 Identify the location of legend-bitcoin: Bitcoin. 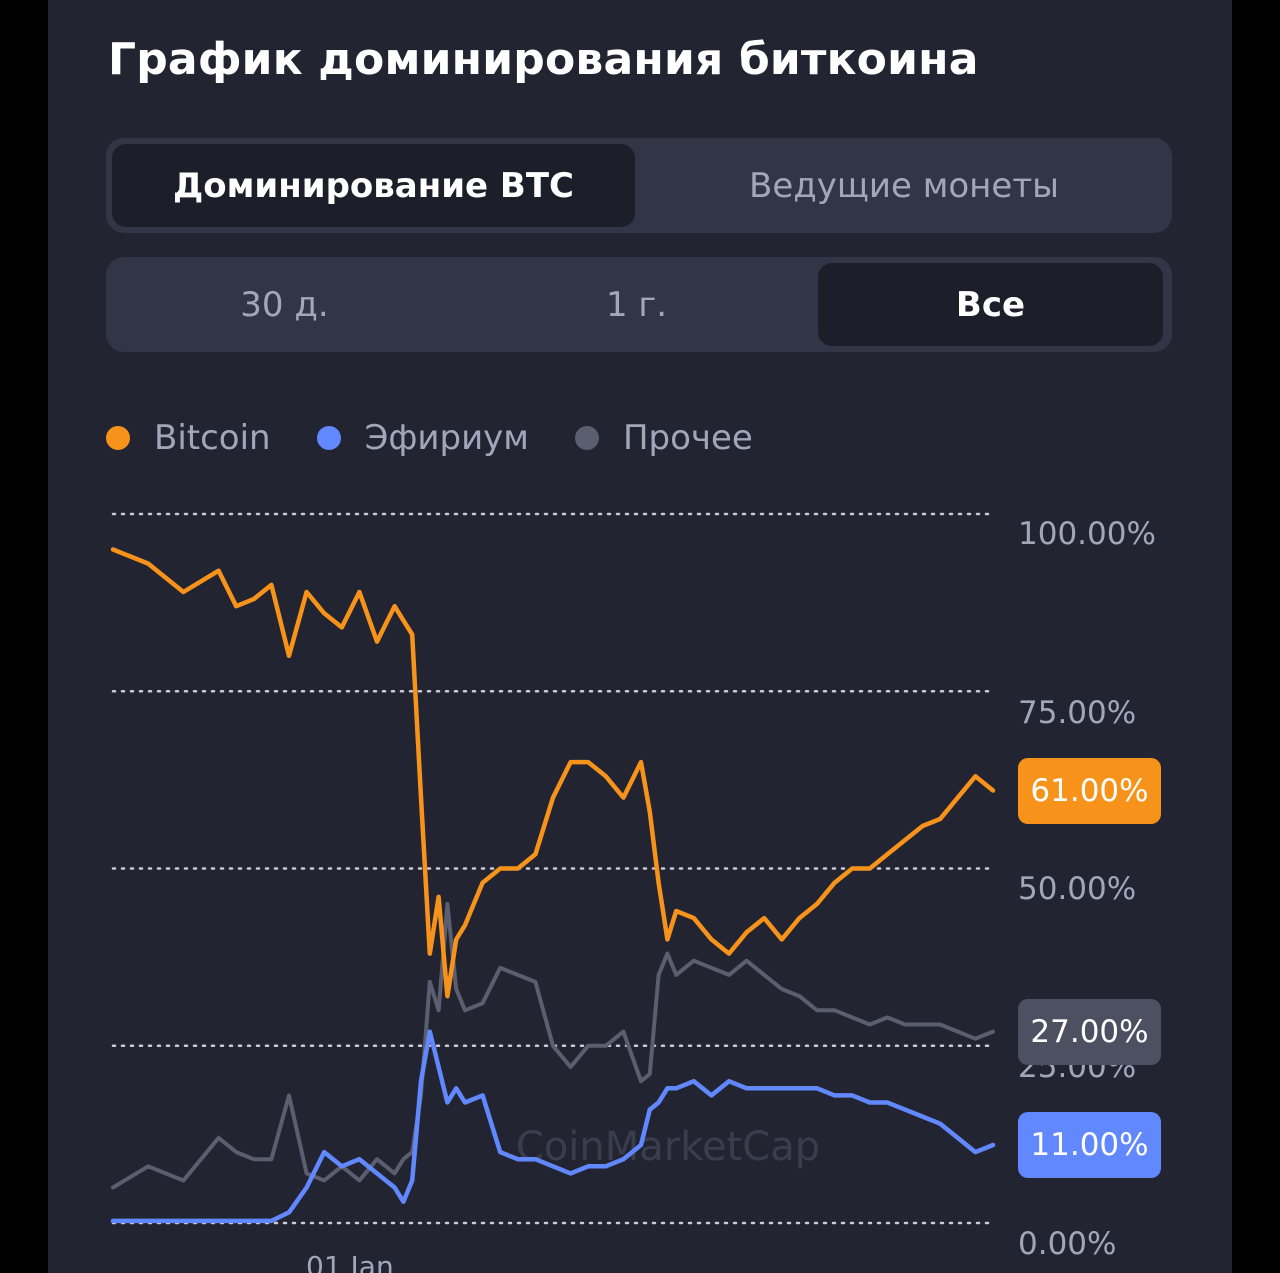
(188, 438).